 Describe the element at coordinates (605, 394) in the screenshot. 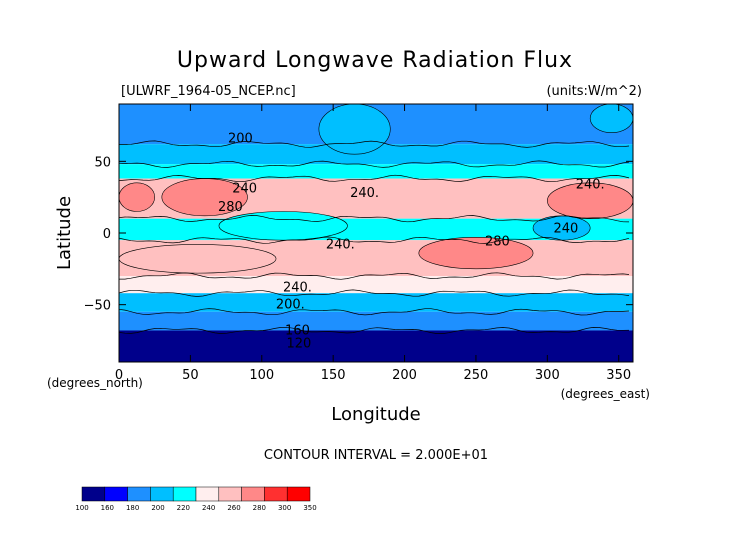

I see `x-unit-label: (degrees_east)` at that location.